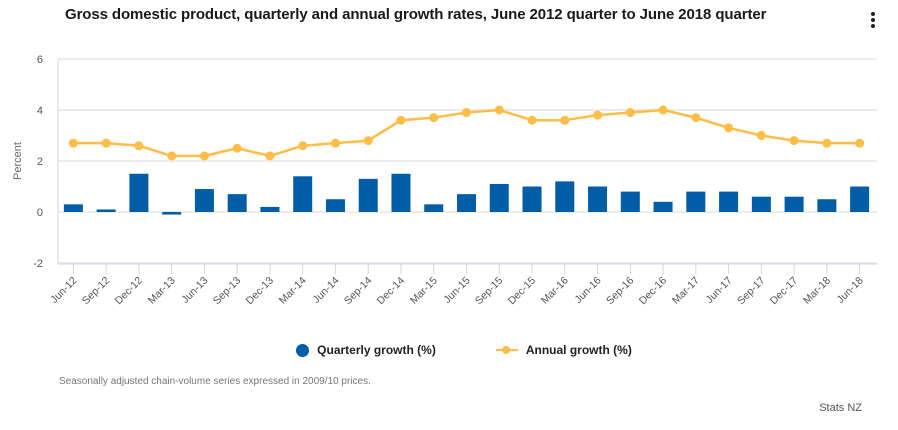 Image resolution: width=898 pixels, height=430 pixels. I want to click on x-tick-label: Sep-12, so click(96, 291).